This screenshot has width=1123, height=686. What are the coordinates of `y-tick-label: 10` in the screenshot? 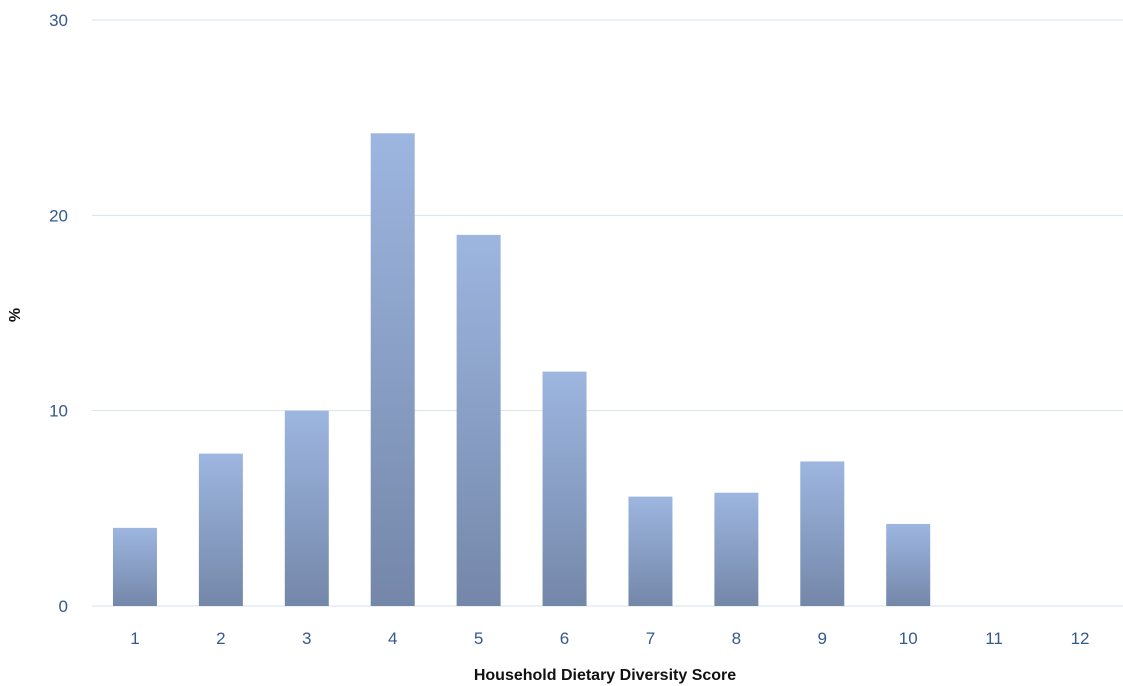 It's located at (58, 411).